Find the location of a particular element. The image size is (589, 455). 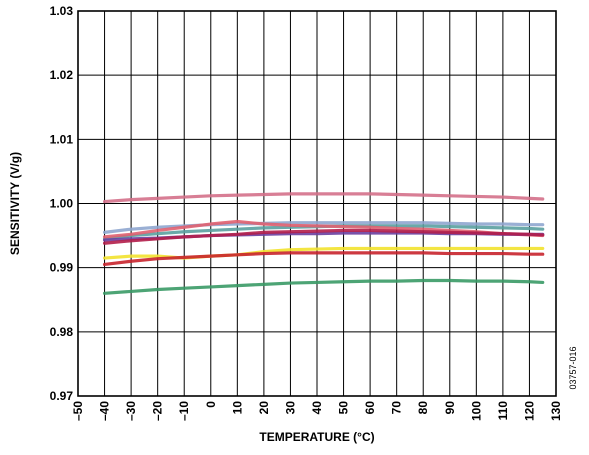

x-tick-label: 30 is located at coordinates (290, 408).